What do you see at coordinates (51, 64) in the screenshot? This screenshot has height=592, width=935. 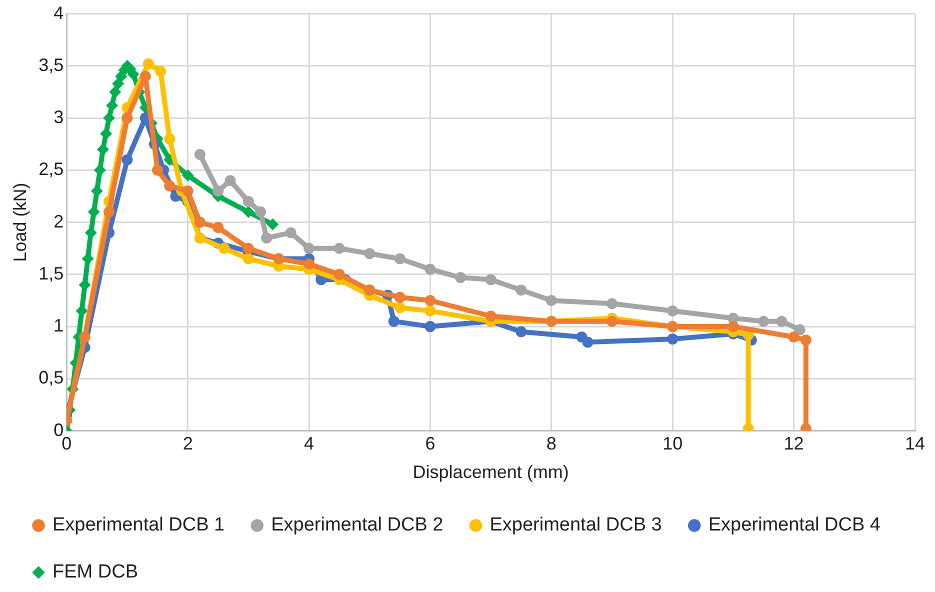 I see `y-tick-label: 3,5` at bounding box center [51, 64].